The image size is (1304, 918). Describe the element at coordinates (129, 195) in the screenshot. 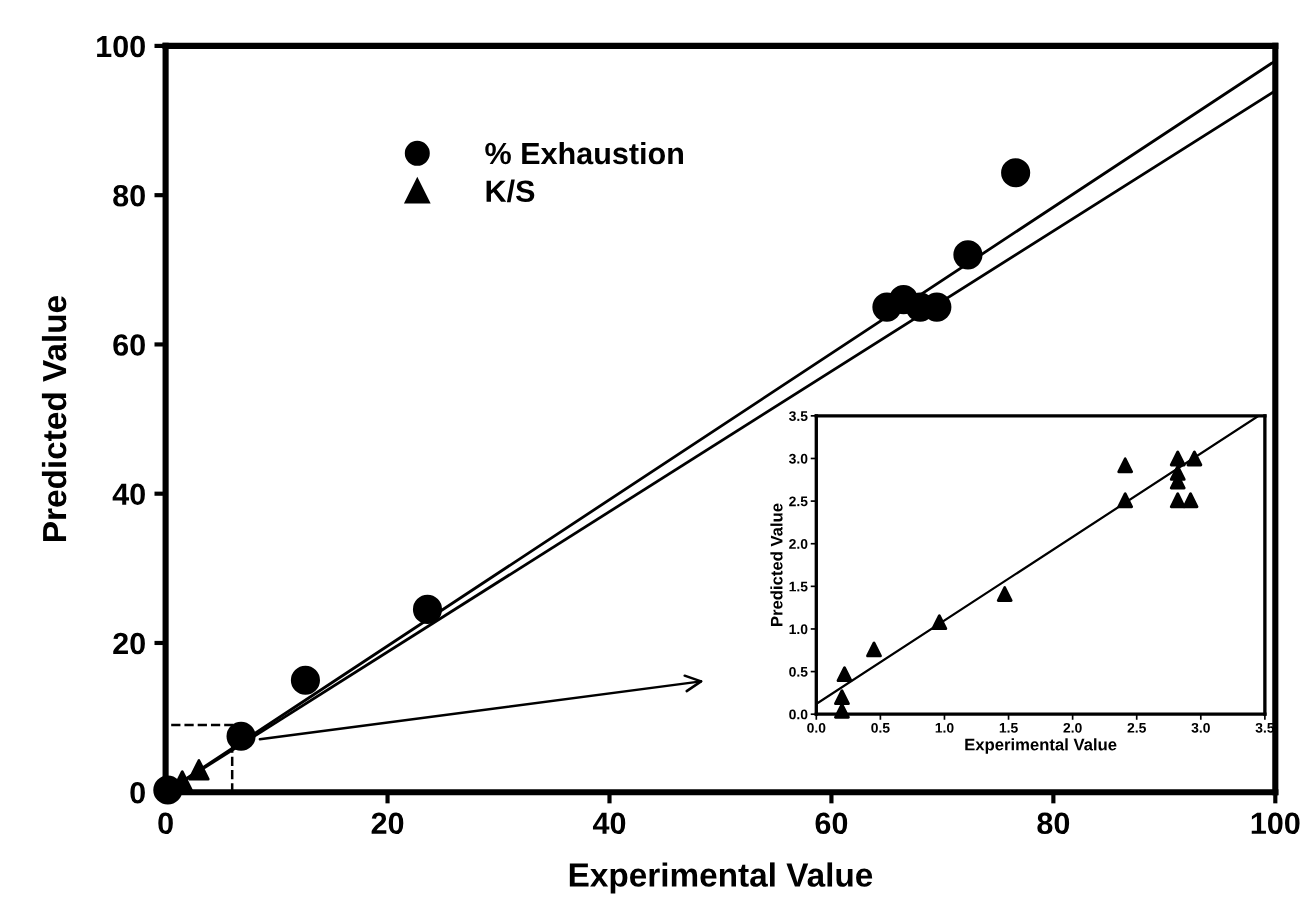

I see `y-tick-label: 80` at that location.